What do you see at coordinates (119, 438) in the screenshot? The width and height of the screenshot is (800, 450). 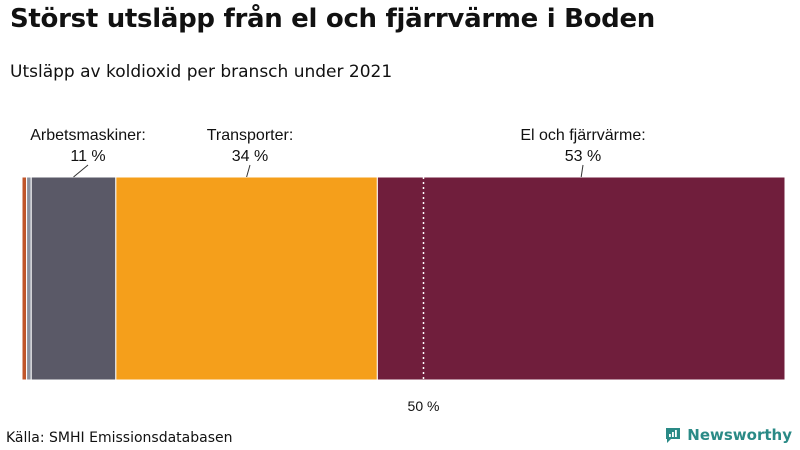 I see `source-note: Källa: SMHI Emissionsdatabasen` at bounding box center [119, 438].